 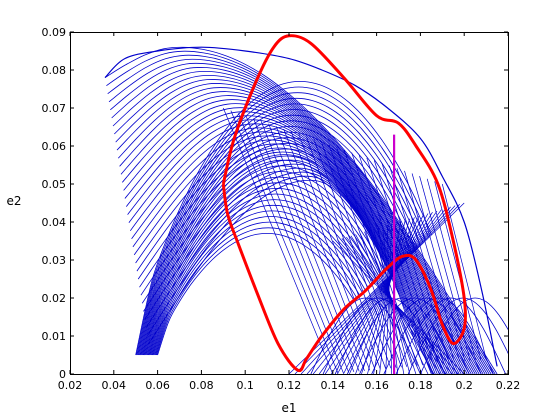 I want to click on y-tick-label: 0.06, so click(x=54, y=146).